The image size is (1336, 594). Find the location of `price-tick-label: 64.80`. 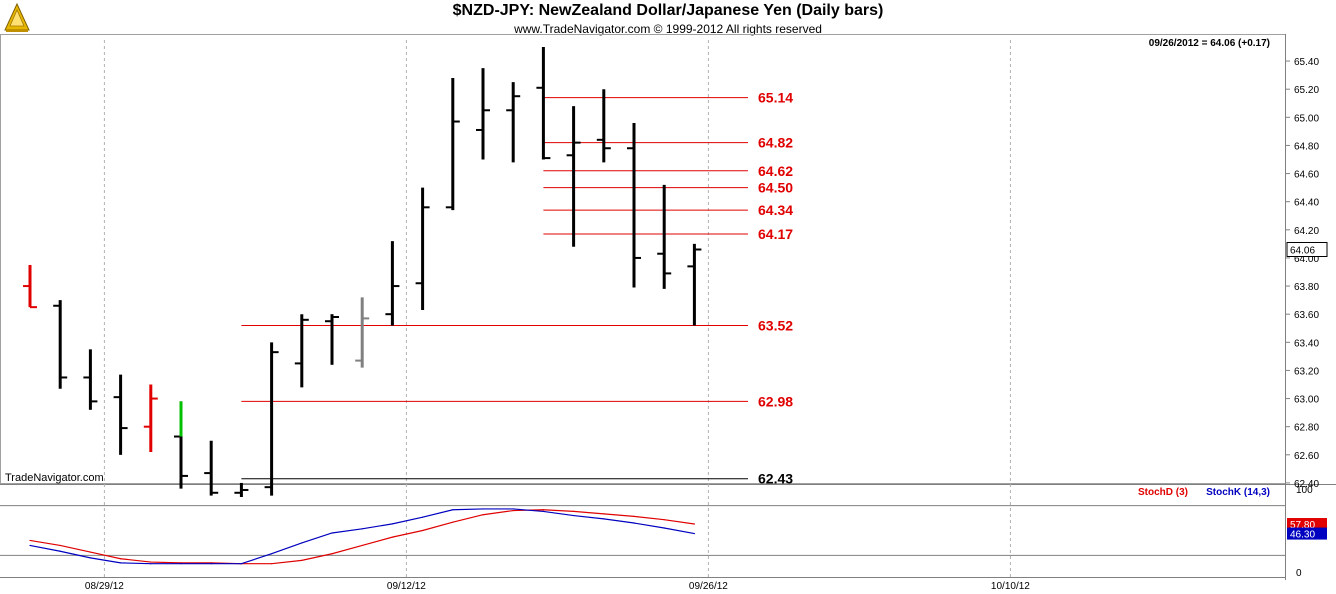

price-tick-label: 64.80 is located at coordinates (1306, 146).